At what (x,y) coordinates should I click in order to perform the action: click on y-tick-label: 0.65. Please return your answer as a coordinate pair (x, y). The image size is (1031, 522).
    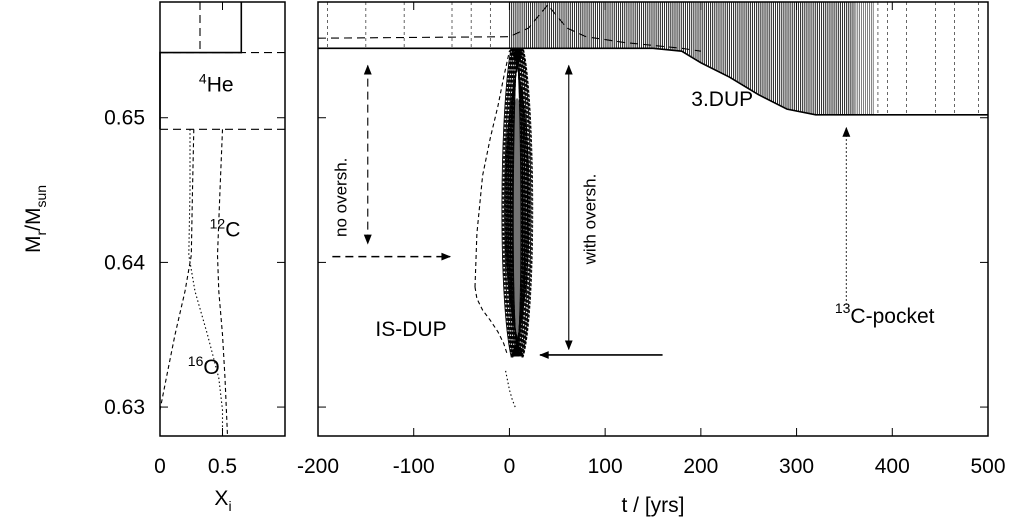
    Looking at the image, I should click on (124, 118).